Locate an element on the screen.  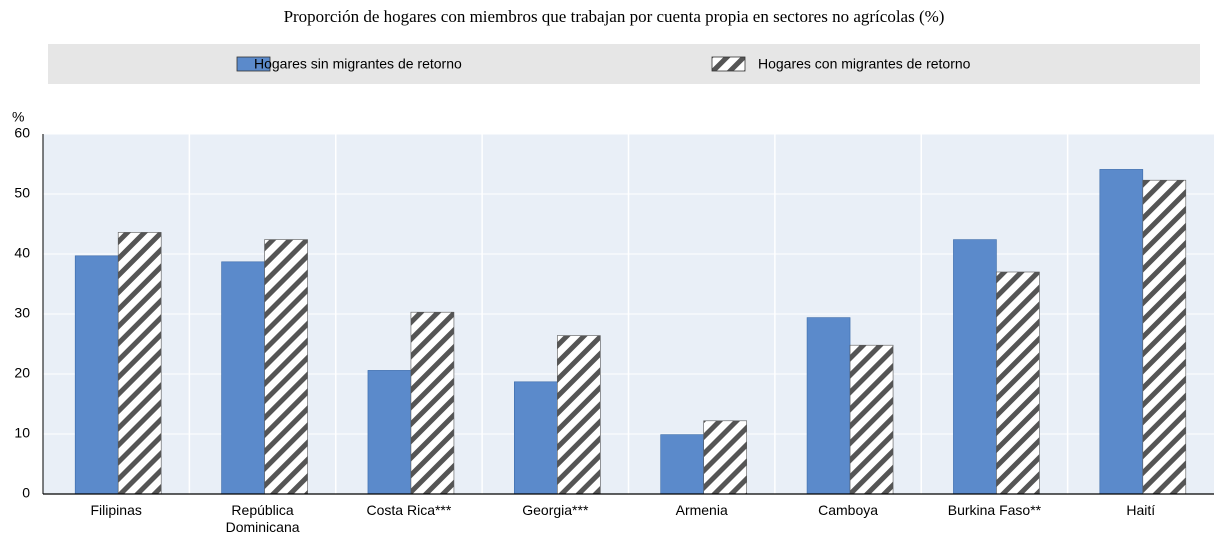
x-tick-label: Filipinas is located at coordinates (116, 510).